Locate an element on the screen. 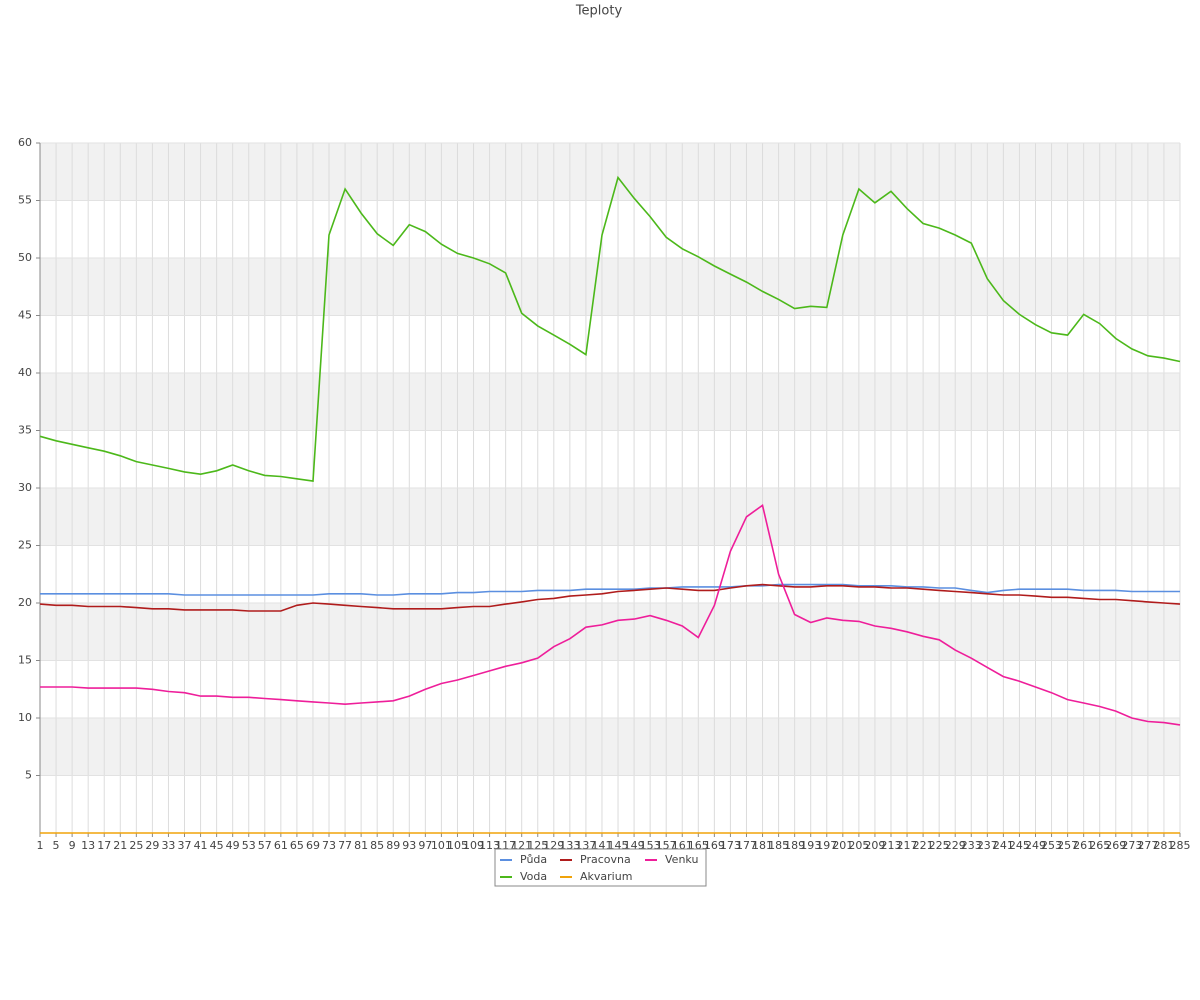 The image size is (1200, 1000). x-tick-label: 205 is located at coordinates (858, 845).